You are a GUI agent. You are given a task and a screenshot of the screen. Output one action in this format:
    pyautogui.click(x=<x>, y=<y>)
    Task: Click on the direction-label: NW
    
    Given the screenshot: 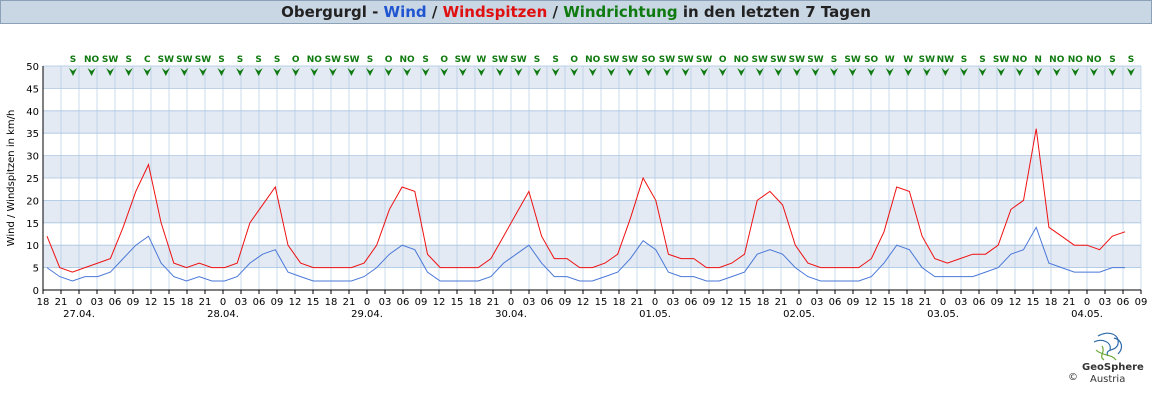 What is the action you would take?
    pyautogui.click(x=946, y=60)
    